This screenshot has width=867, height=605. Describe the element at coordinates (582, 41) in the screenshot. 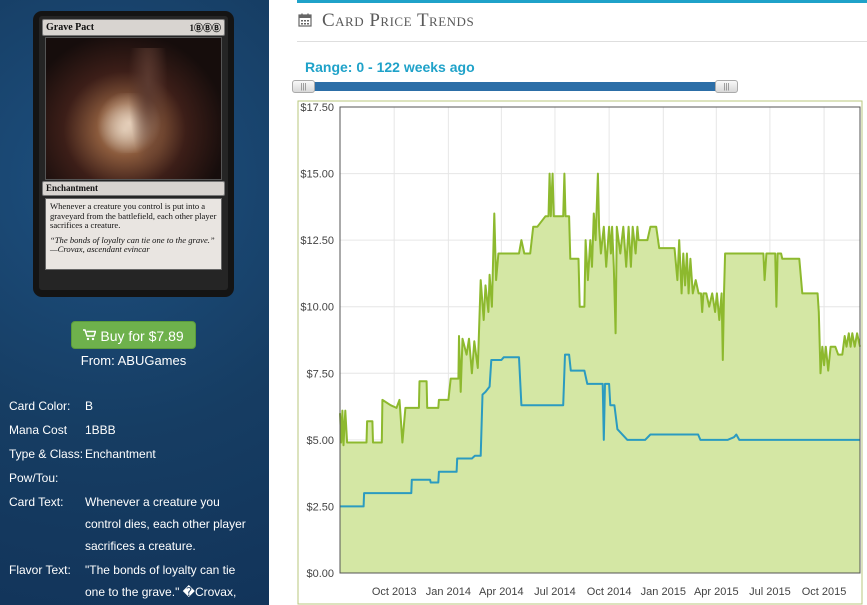

I see `title-divider` at that location.